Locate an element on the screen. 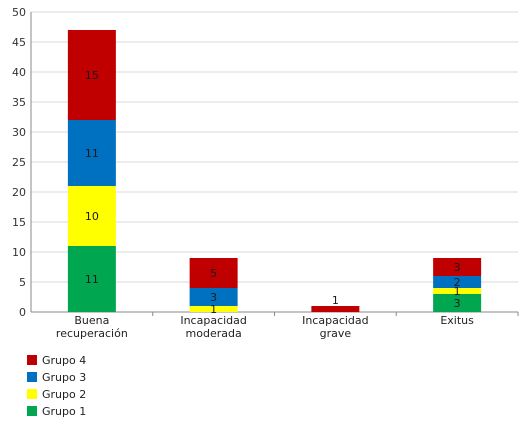  y-tick-label: 0 is located at coordinates (22, 312).